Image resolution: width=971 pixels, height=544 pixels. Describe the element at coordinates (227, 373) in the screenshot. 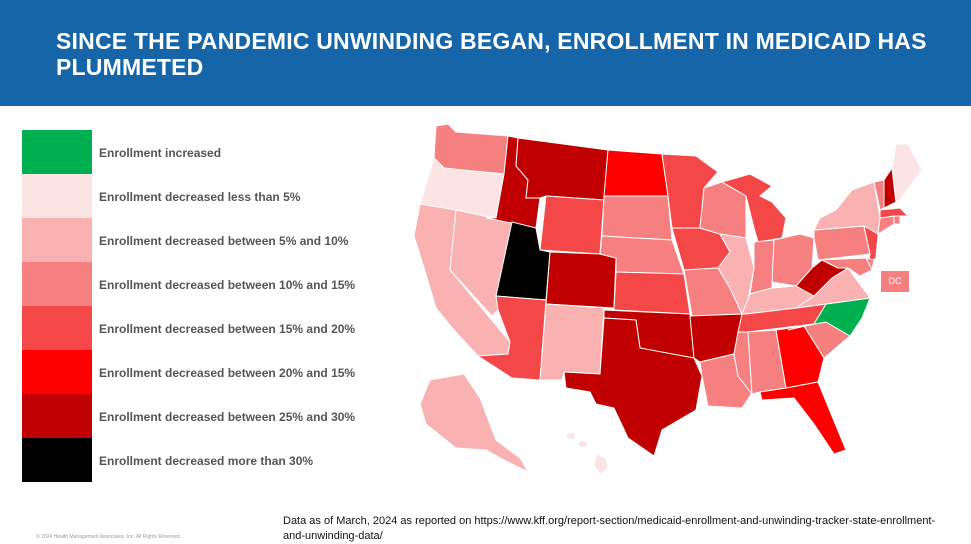

I see `legend-label: Enrollment decreased between 20% and 15%` at that location.